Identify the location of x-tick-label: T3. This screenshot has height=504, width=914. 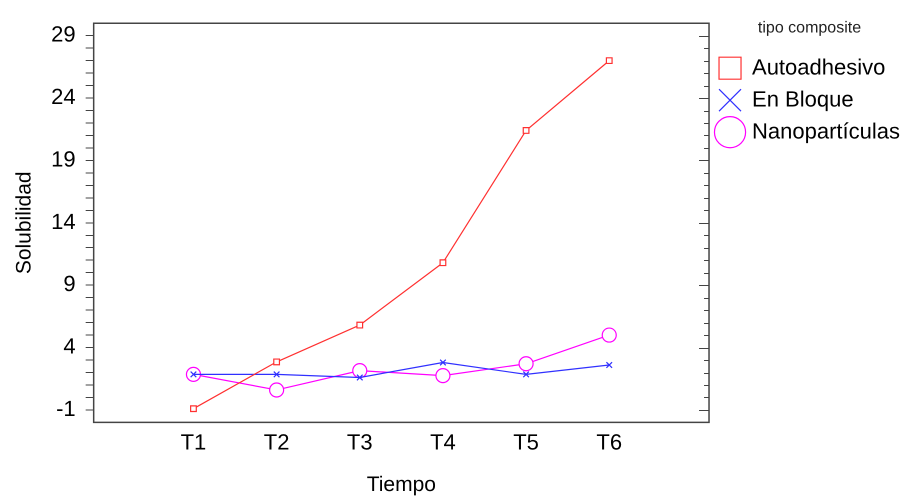
(359, 442).